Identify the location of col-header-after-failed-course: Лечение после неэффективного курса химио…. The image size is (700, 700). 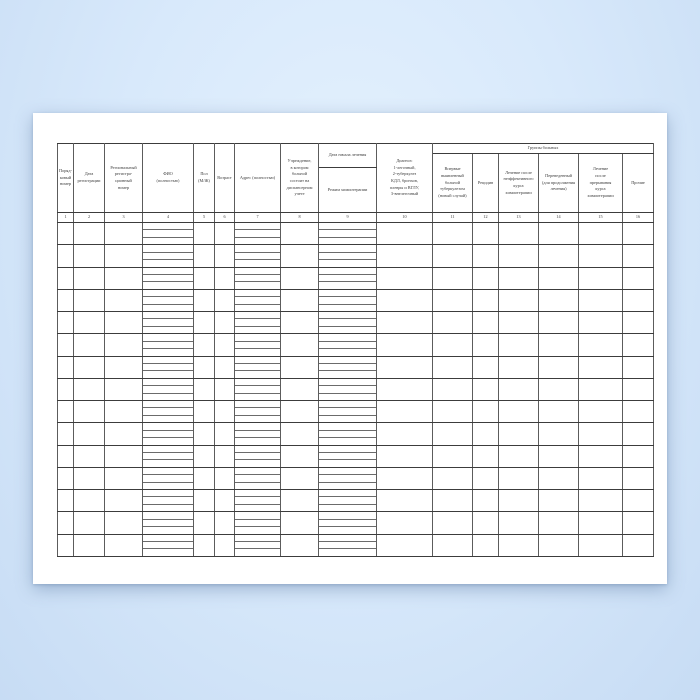
(518, 183).